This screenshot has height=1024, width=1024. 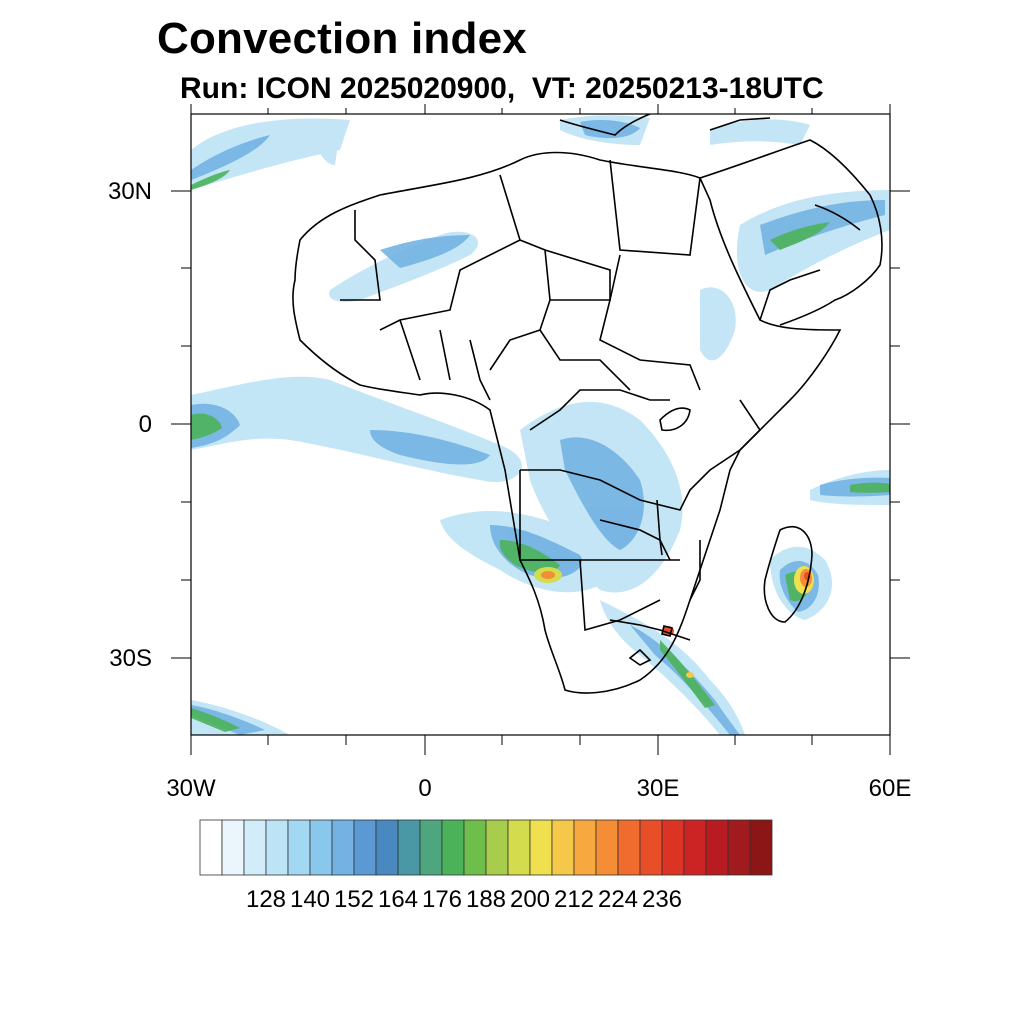 I want to click on colorbar-label: 212, so click(x=574, y=899).